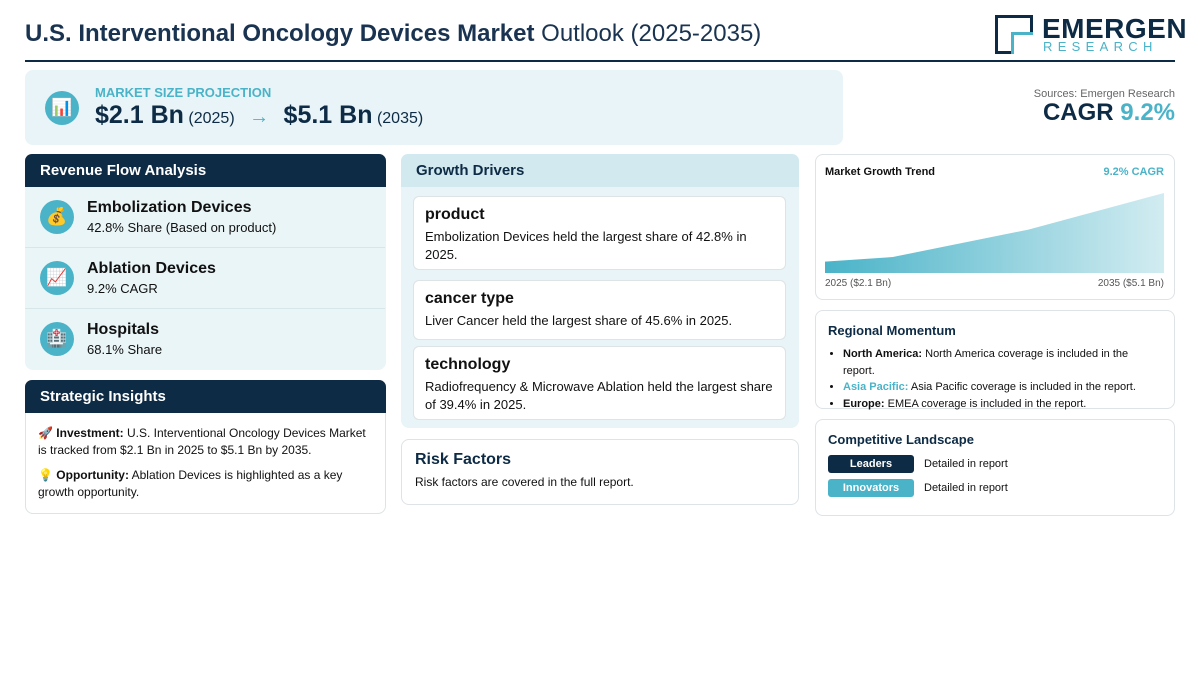 The height and width of the screenshot is (700, 1200). What do you see at coordinates (871, 488) in the screenshot?
I see `tier-tag: Innovators` at bounding box center [871, 488].